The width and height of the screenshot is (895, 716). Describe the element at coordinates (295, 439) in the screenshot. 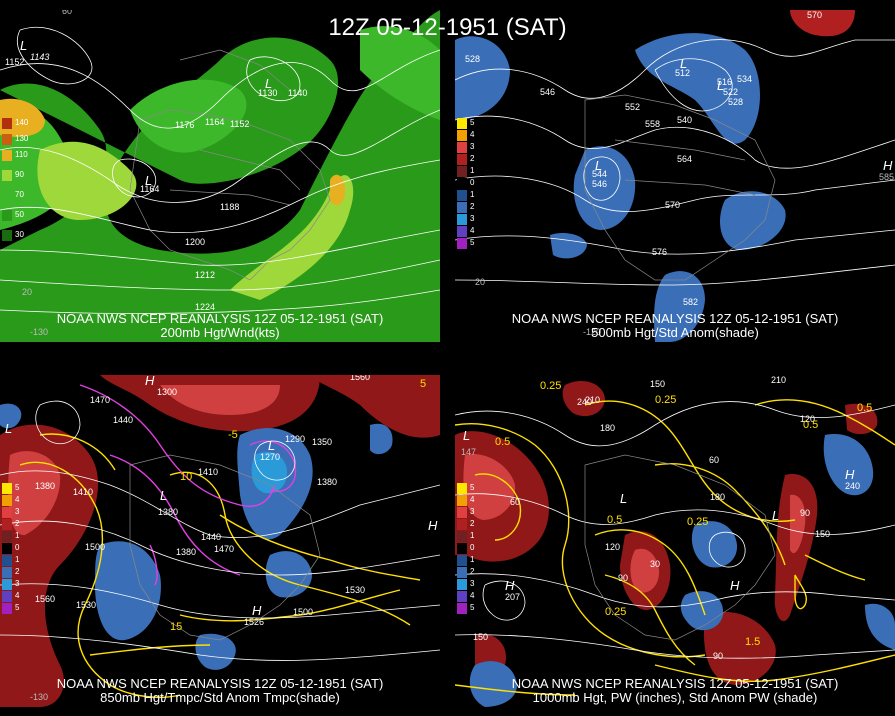

I see `svg-text: 1290` at that location.